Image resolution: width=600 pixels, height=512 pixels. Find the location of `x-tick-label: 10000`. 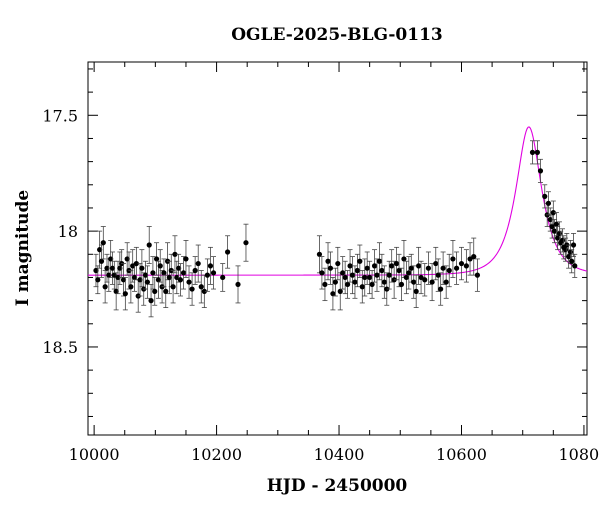

x-tick-label: 10000 is located at coordinates (94, 454).